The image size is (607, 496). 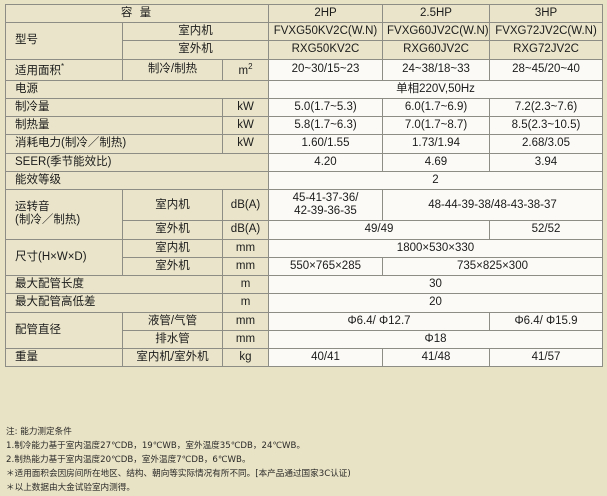 I want to click on table-row-model-outdoor: 室外机 RXG50KV2C RXG60JV2C RXG72JV2C, so click(x=304, y=50).